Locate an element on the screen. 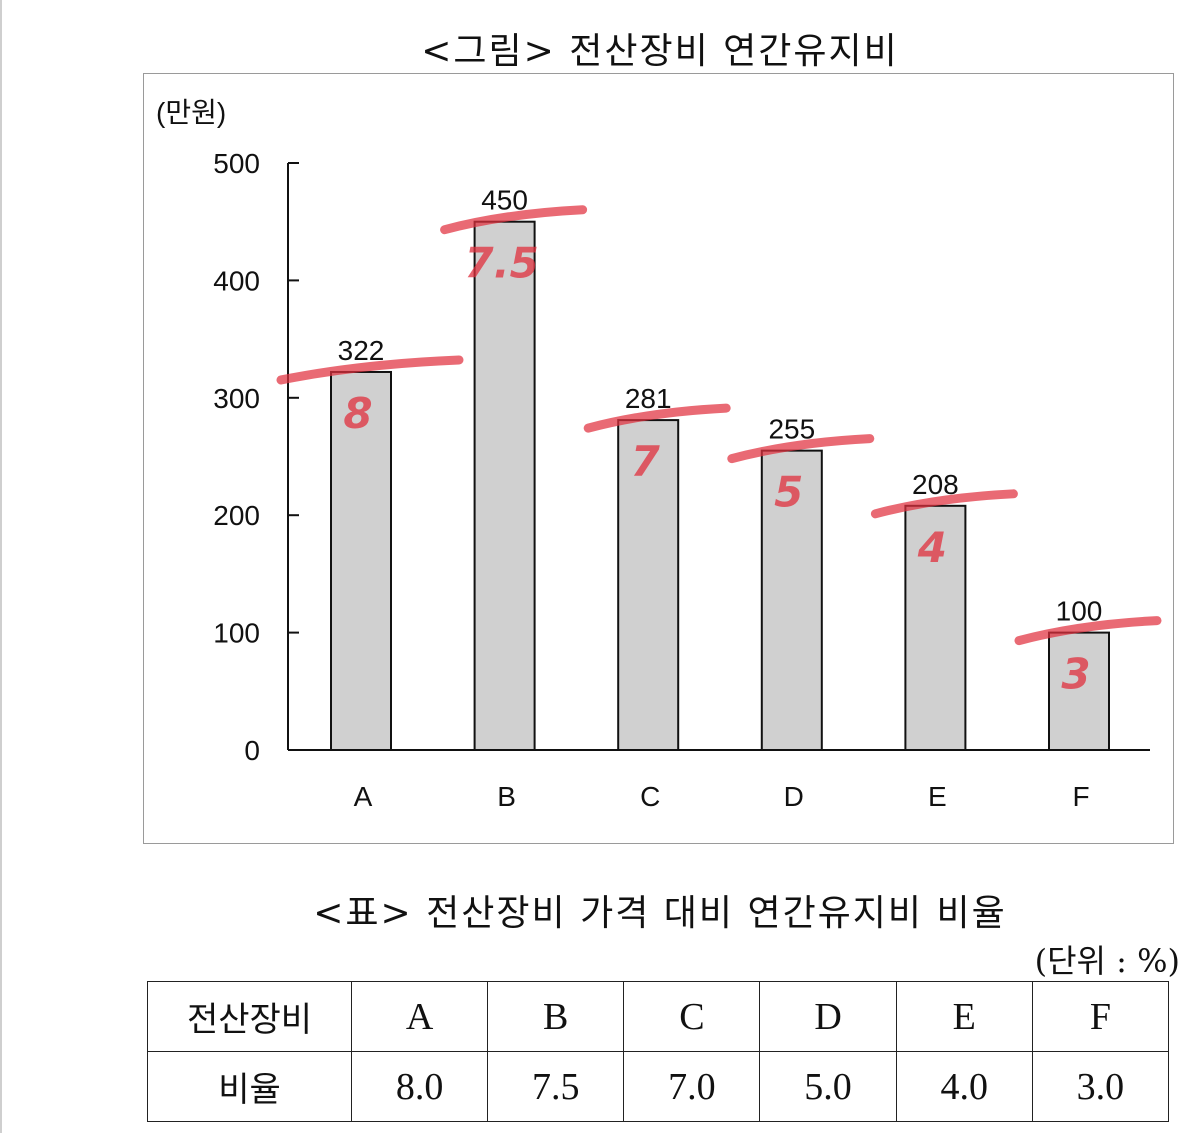 The height and width of the screenshot is (1133, 1202). table-unit: (단위 : %) is located at coordinates (1107, 961).